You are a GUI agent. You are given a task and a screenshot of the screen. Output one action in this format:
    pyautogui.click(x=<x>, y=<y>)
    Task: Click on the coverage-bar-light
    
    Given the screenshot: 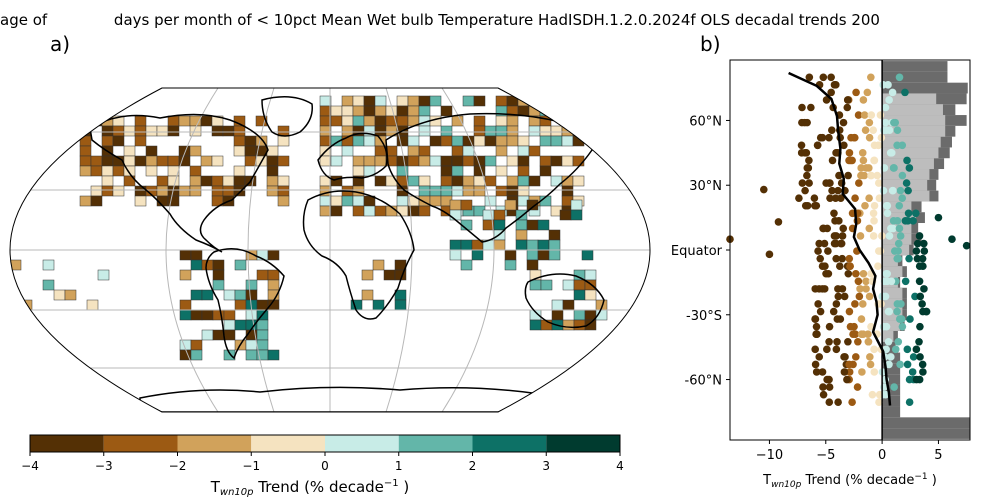 What is the action you would take?
    pyautogui.click(x=892, y=304)
    